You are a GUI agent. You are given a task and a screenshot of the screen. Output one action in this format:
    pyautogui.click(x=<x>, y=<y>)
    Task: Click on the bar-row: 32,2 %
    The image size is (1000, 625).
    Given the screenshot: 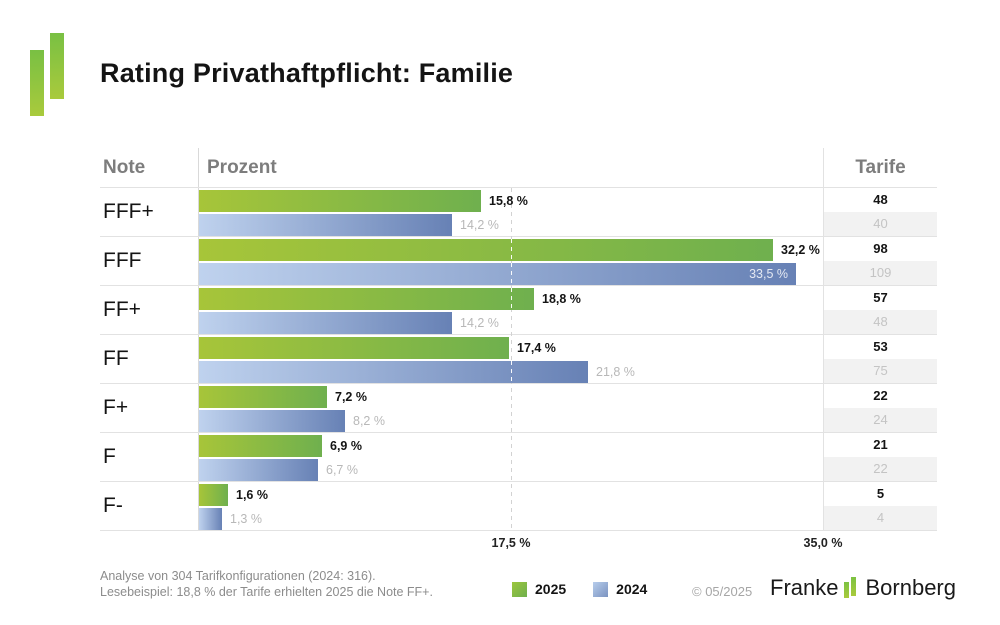 What is the action you would take?
    pyautogui.click(x=511, y=250)
    